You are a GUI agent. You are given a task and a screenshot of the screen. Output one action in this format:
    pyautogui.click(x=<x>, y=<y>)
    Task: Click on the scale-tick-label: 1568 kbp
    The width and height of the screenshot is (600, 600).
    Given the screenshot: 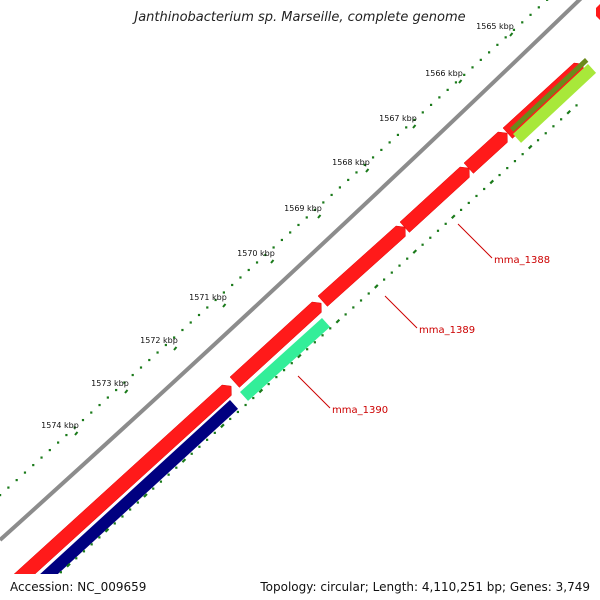 What is the action you would take?
    pyautogui.click(x=351, y=162)
    